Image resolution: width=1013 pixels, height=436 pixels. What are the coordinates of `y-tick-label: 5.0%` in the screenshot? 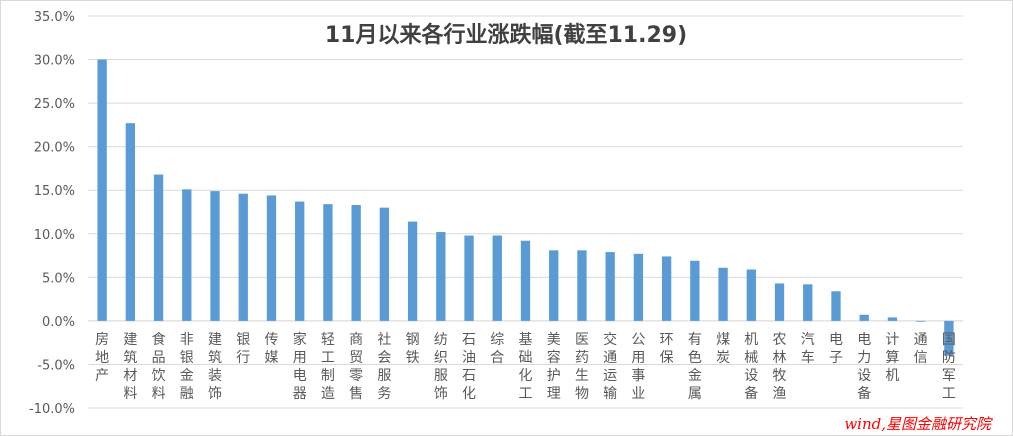 It's located at (58, 278).